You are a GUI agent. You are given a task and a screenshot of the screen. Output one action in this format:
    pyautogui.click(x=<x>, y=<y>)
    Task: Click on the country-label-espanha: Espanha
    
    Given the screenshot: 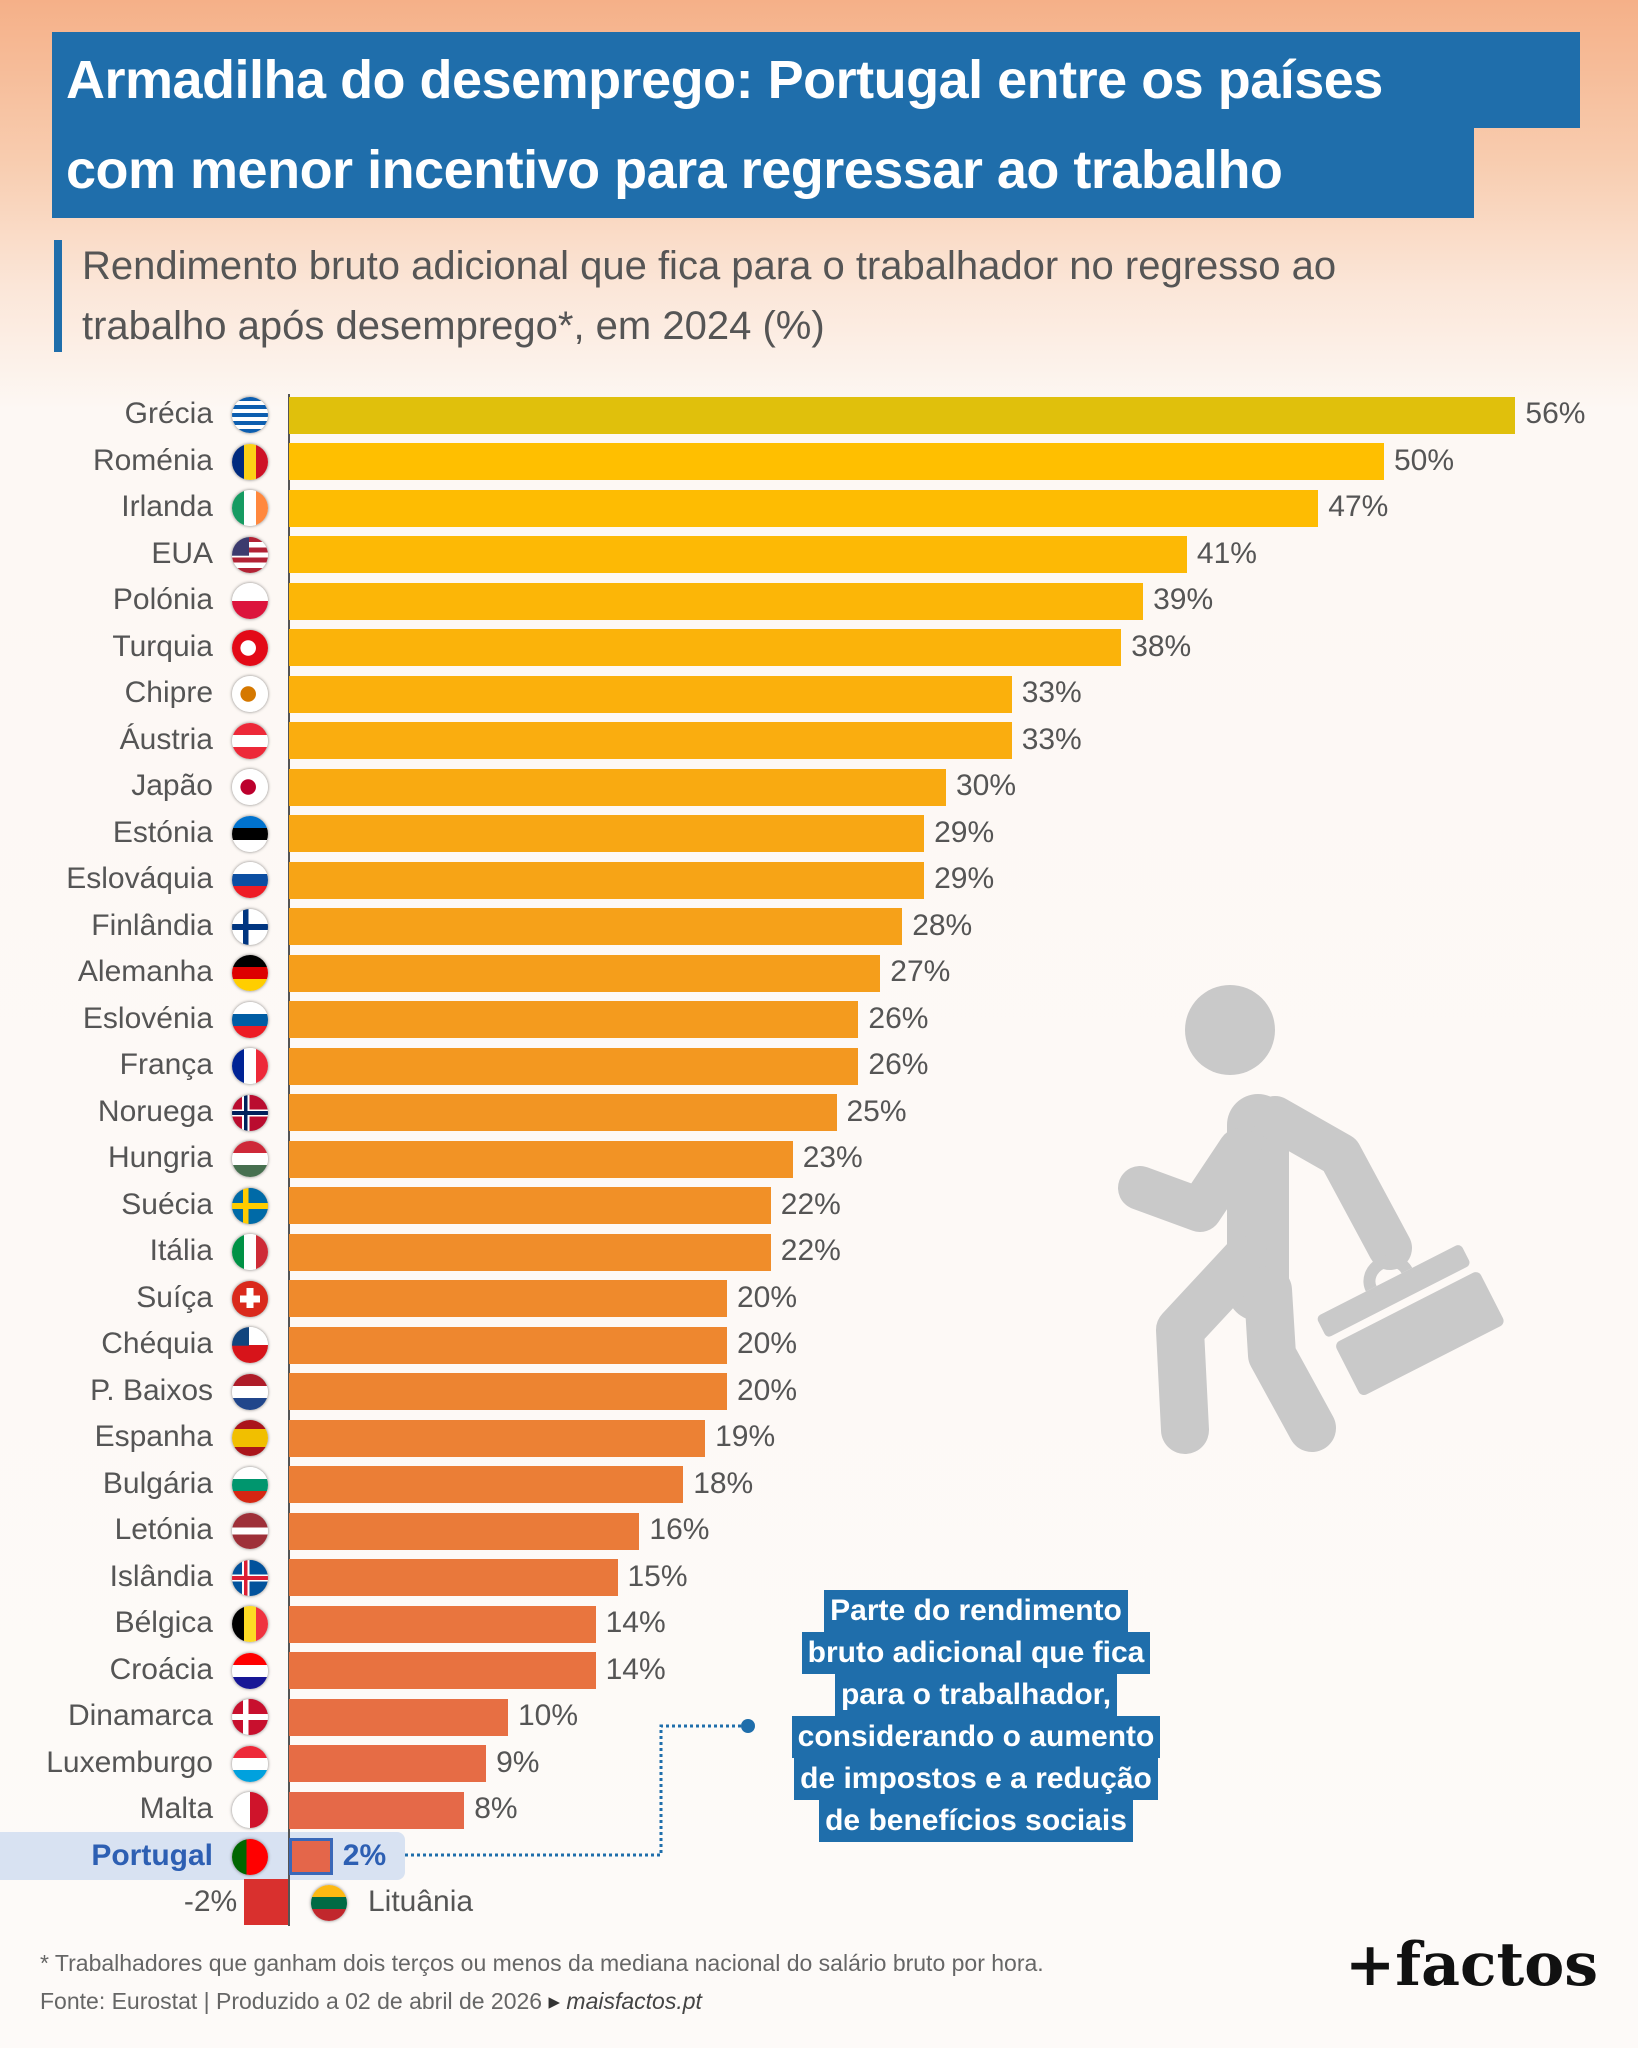 What is the action you would take?
    pyautogui.click(x=153, y=1436)
    